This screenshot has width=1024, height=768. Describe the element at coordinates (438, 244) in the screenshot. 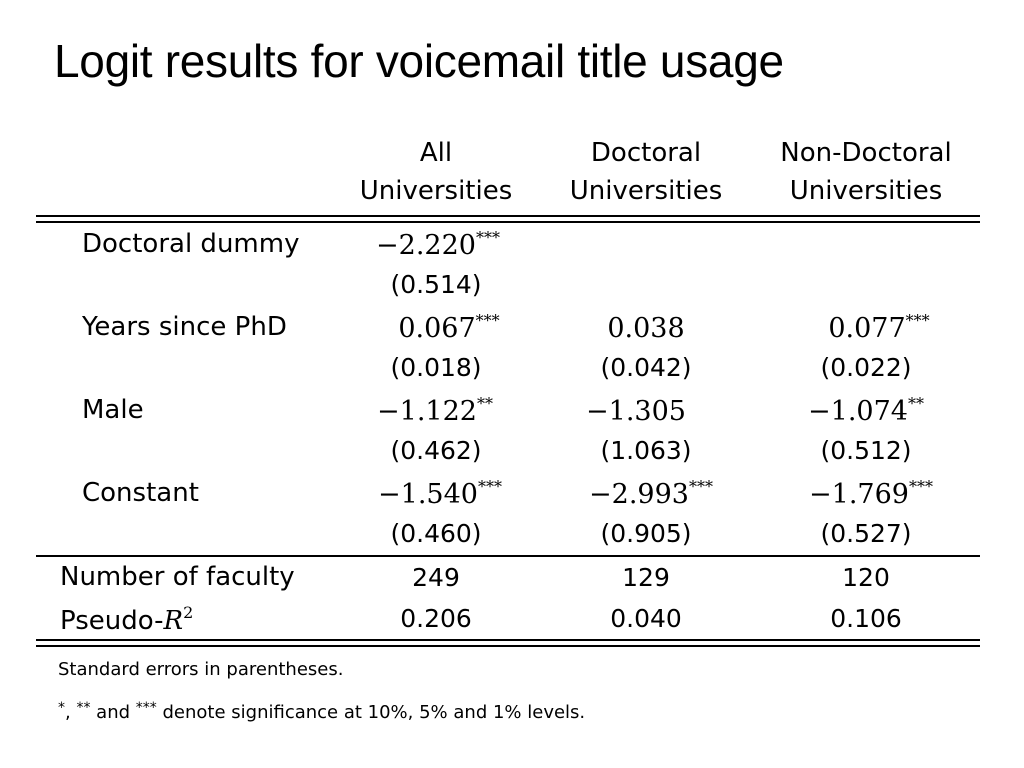

I see `coef-cell: −2.220***` at that location.